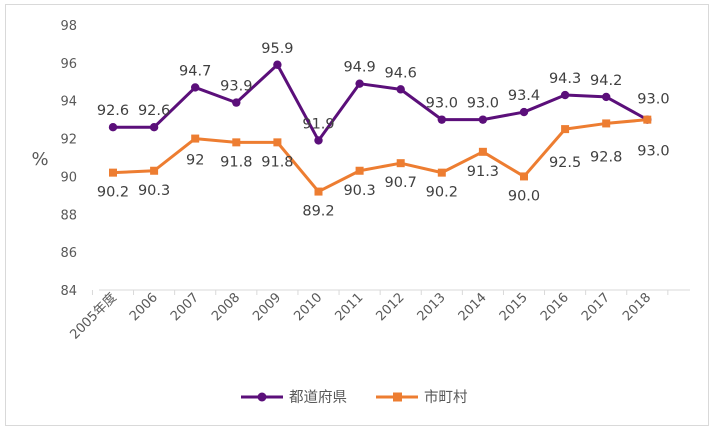 The height and width of the screenshot is (431, 715). Describe the element at coordinates (68, 177) in the screenshot. I see `y-tick-label: 90` at that location.